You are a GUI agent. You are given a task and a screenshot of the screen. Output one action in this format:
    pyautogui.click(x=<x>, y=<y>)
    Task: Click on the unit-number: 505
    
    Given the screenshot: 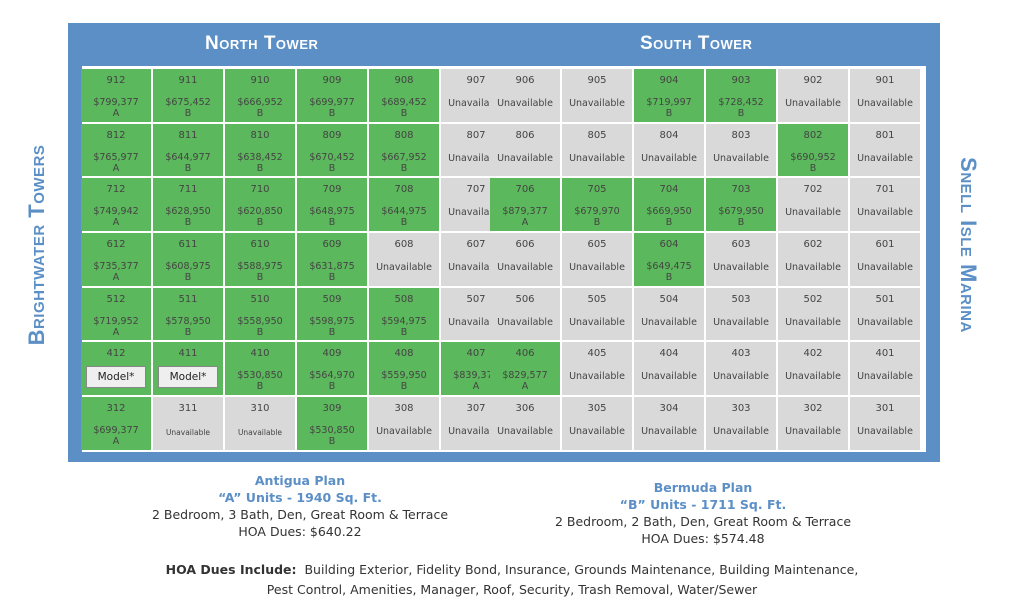 What is the action you would take?
    pyautogui.click(x=597, y=299)
    